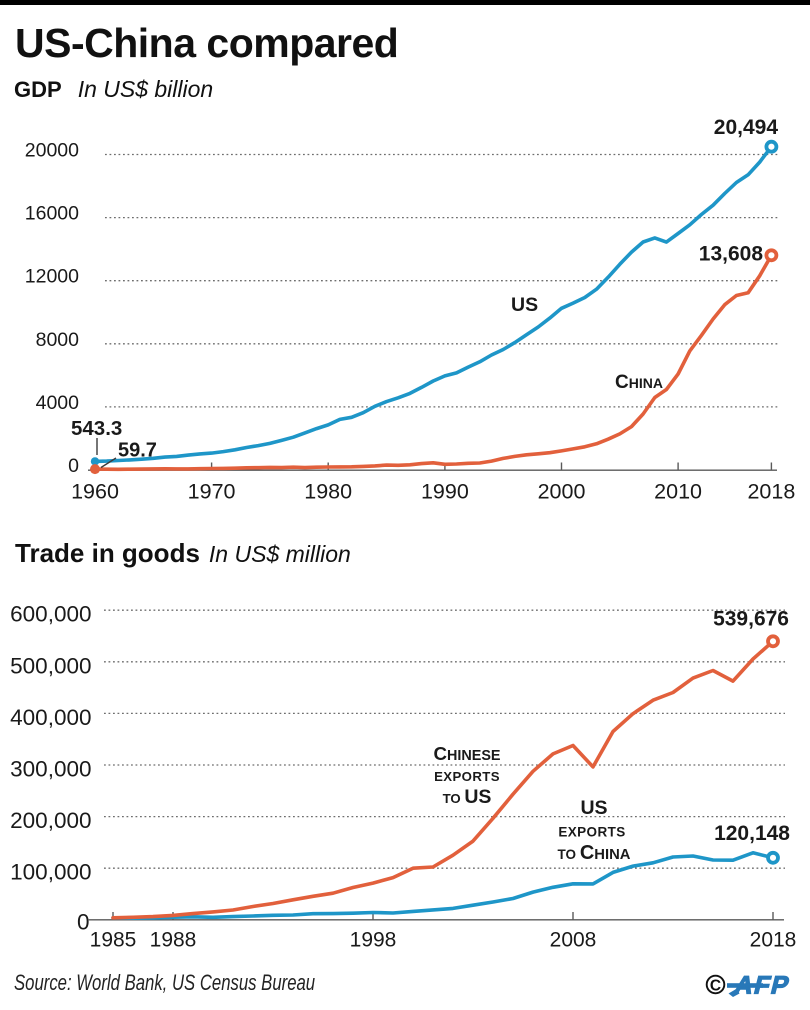 The width and height of the screenshot is (810, 1010). Describe the element at coordinates (466, 753) in the screenshot. I see `svg-text: CHINESE` at that location.